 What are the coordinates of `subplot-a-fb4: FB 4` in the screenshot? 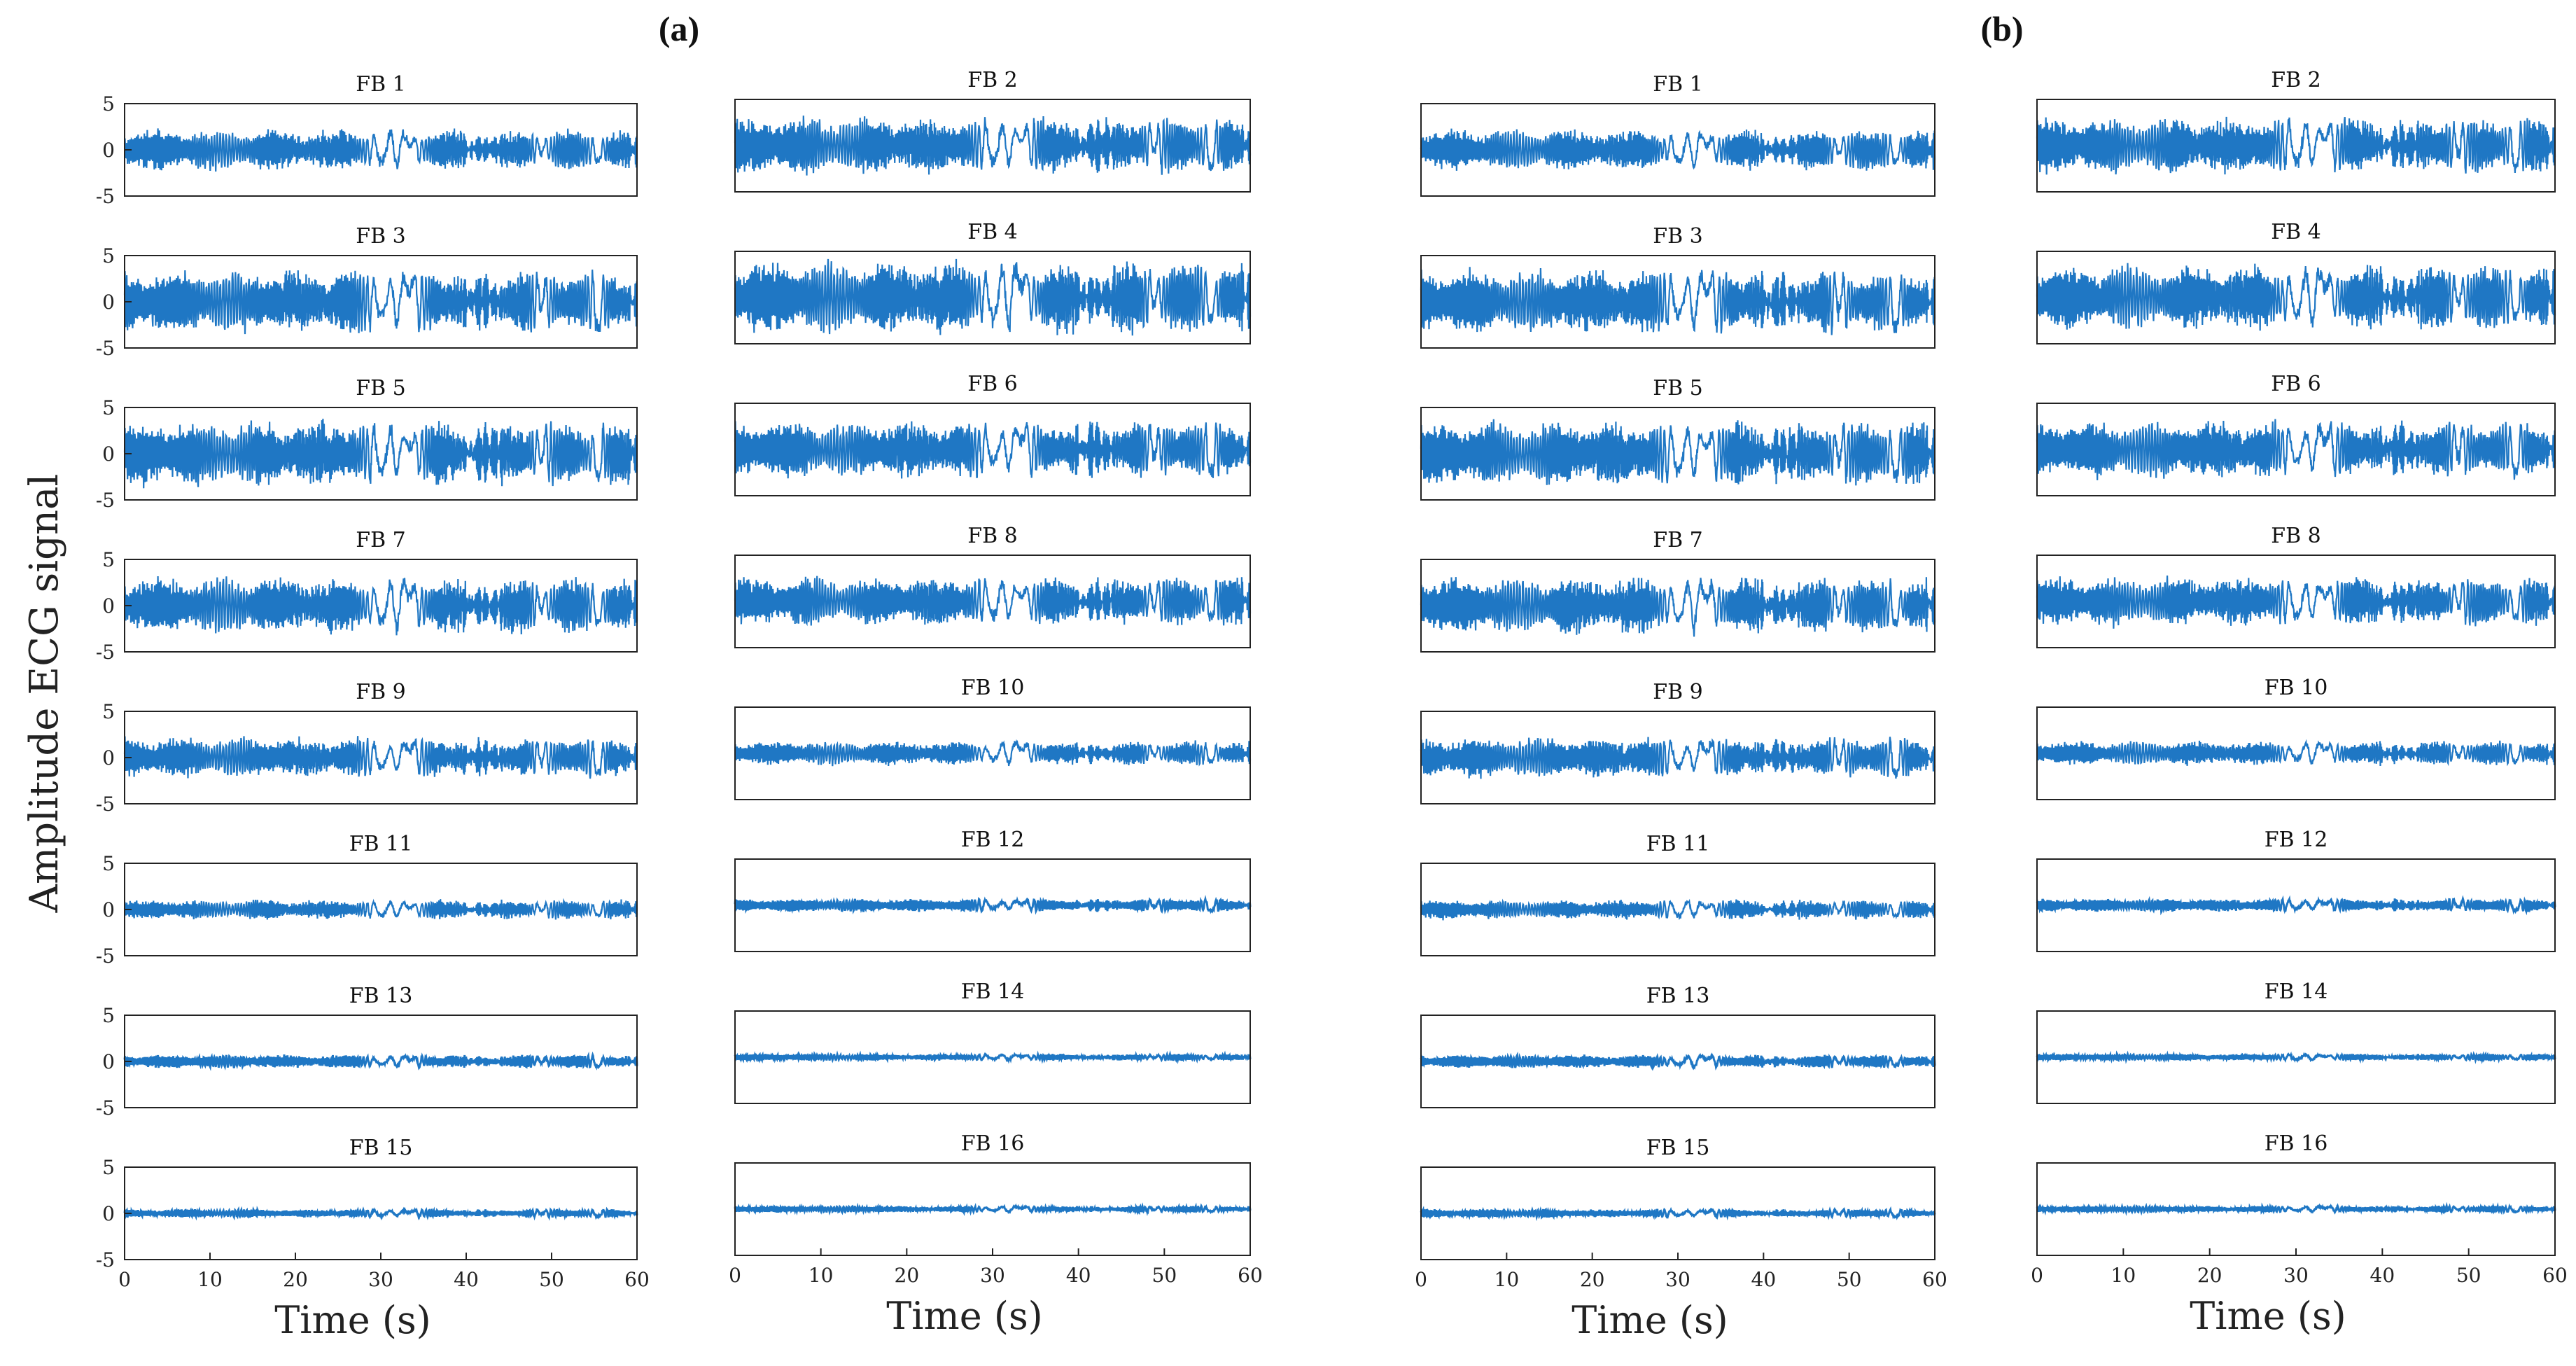 It's located at (993, 282).